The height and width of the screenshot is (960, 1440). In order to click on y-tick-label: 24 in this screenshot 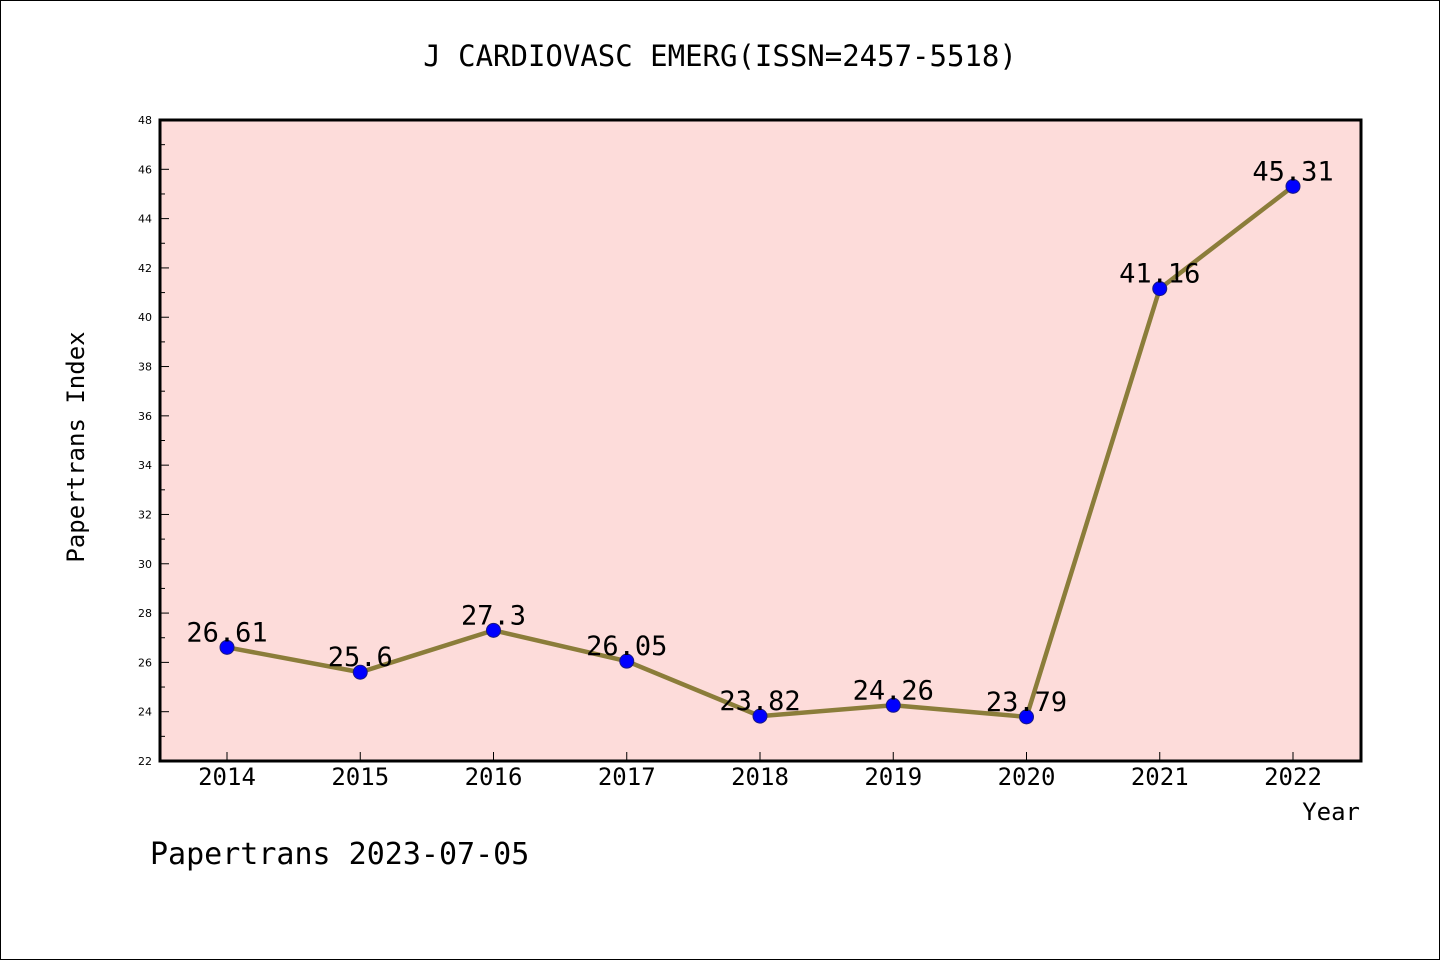, I will do `click(145, 712)`.